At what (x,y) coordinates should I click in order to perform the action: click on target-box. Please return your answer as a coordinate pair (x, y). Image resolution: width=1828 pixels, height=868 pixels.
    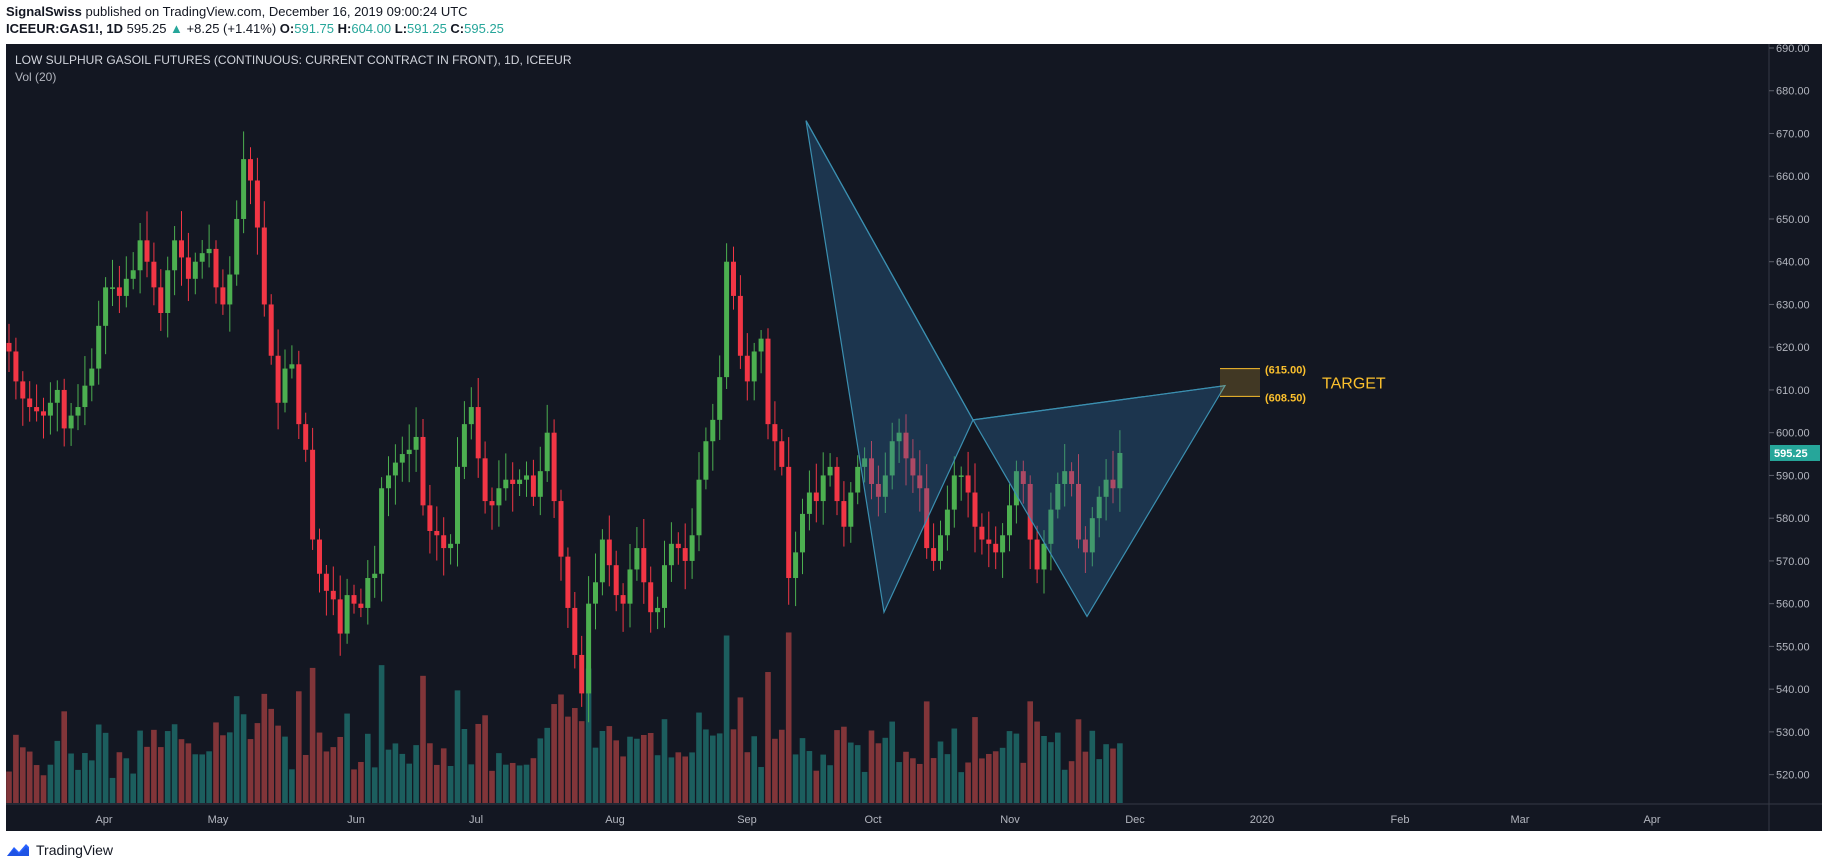
    Looking at the image, I should click on (1240, 382).